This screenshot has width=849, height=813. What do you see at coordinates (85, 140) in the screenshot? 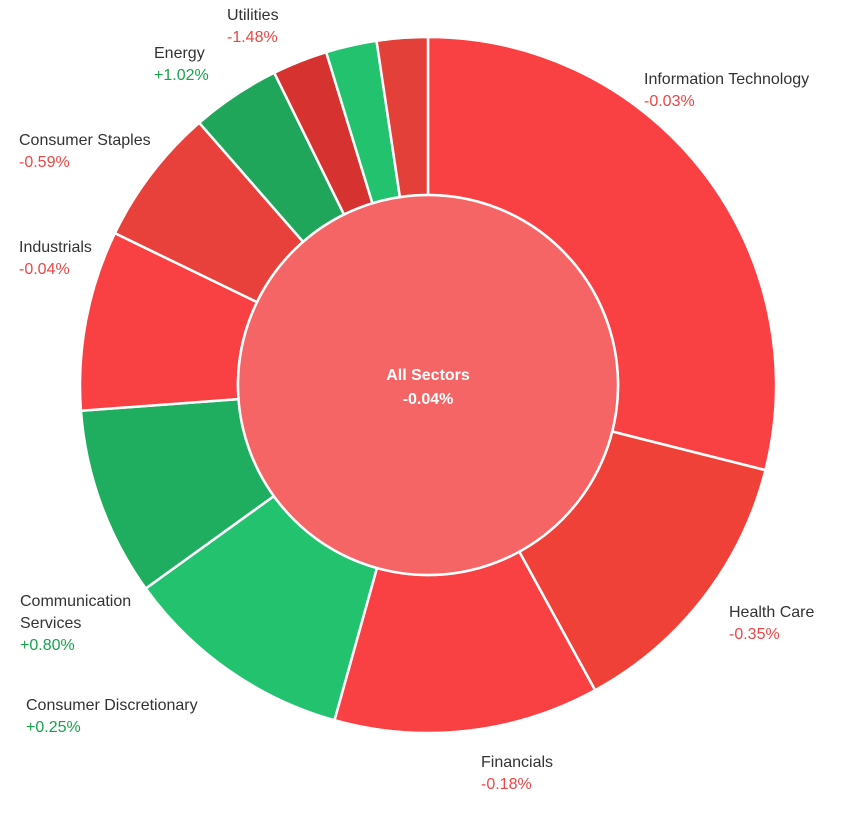
I see `label-consumer-staples: Consumer Staples` at bounding box center [85, 140].